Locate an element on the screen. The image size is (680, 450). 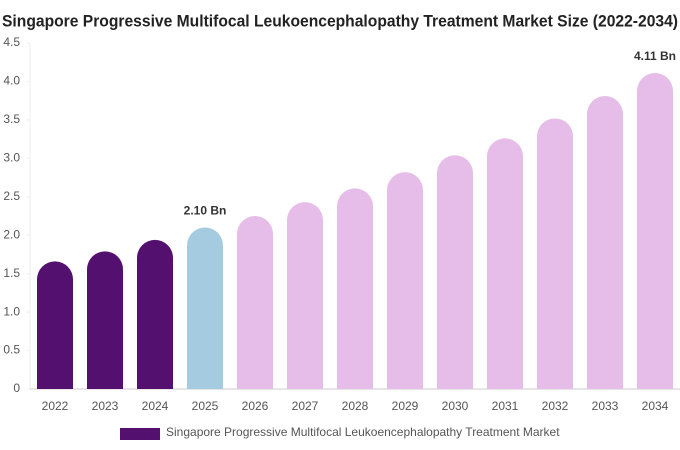
x-tick-label: 2024 is located at coordinates (155, 406).